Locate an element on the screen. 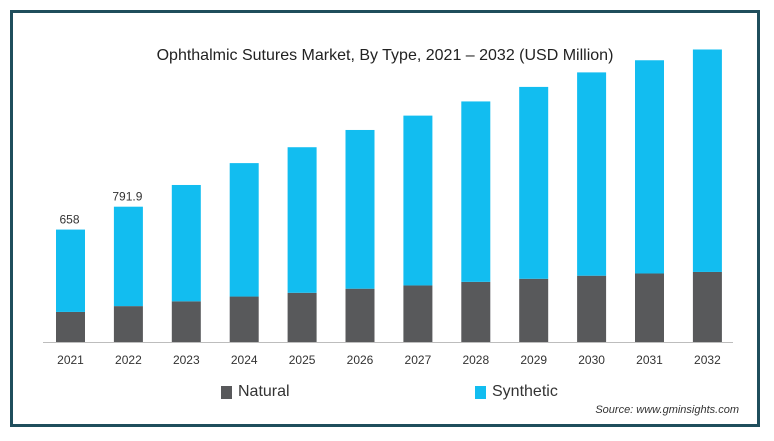 Image resolution: width=774 pixels, height=441 pixels. data-label-2021: 658 is located at coordinates (69, 220).